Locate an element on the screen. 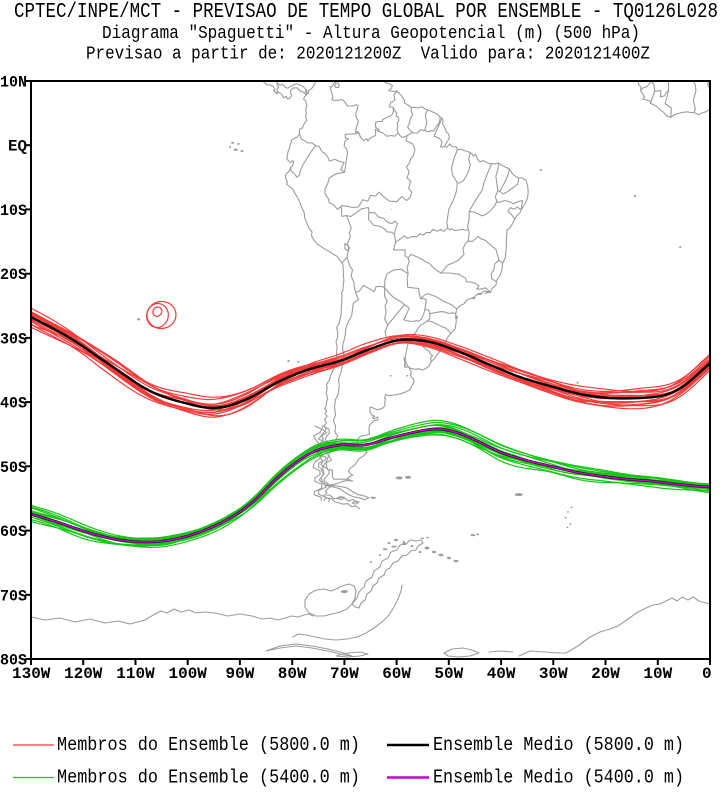  svg-text: 40S is located at coordinates (13, 404).